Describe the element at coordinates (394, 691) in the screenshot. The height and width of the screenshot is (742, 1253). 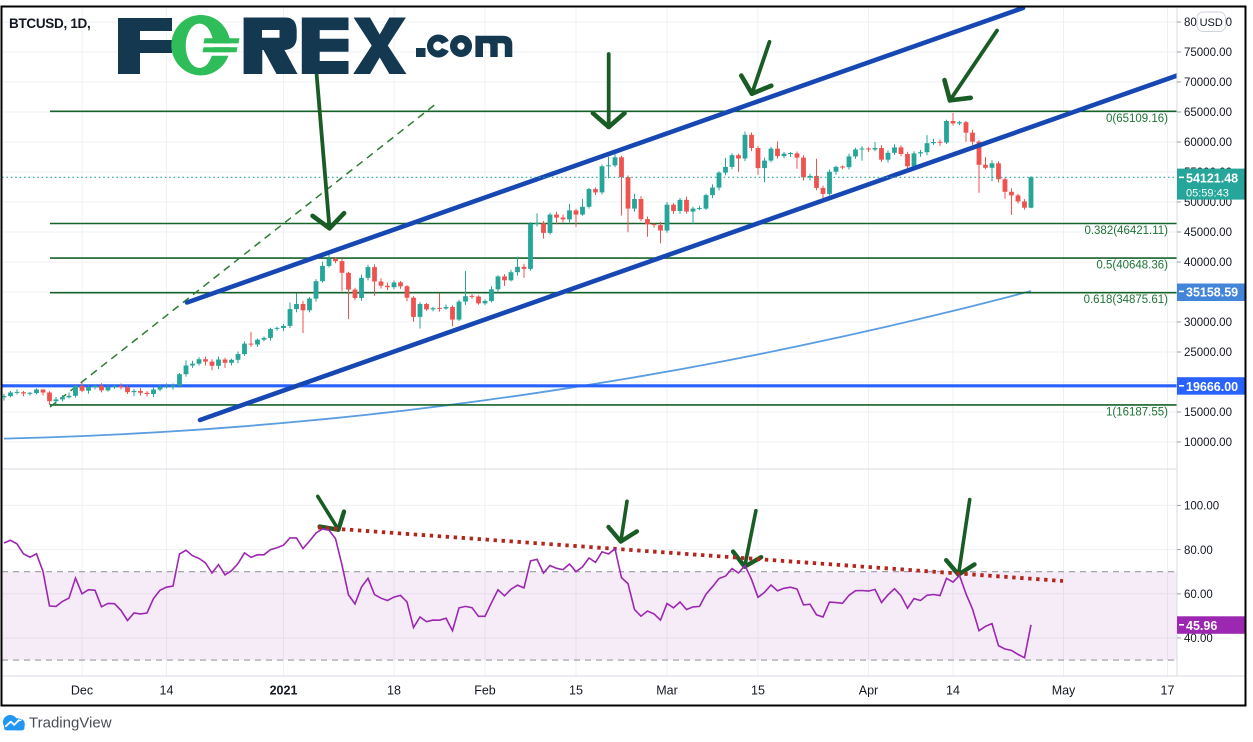
I see `svg-text: 18` at that location.